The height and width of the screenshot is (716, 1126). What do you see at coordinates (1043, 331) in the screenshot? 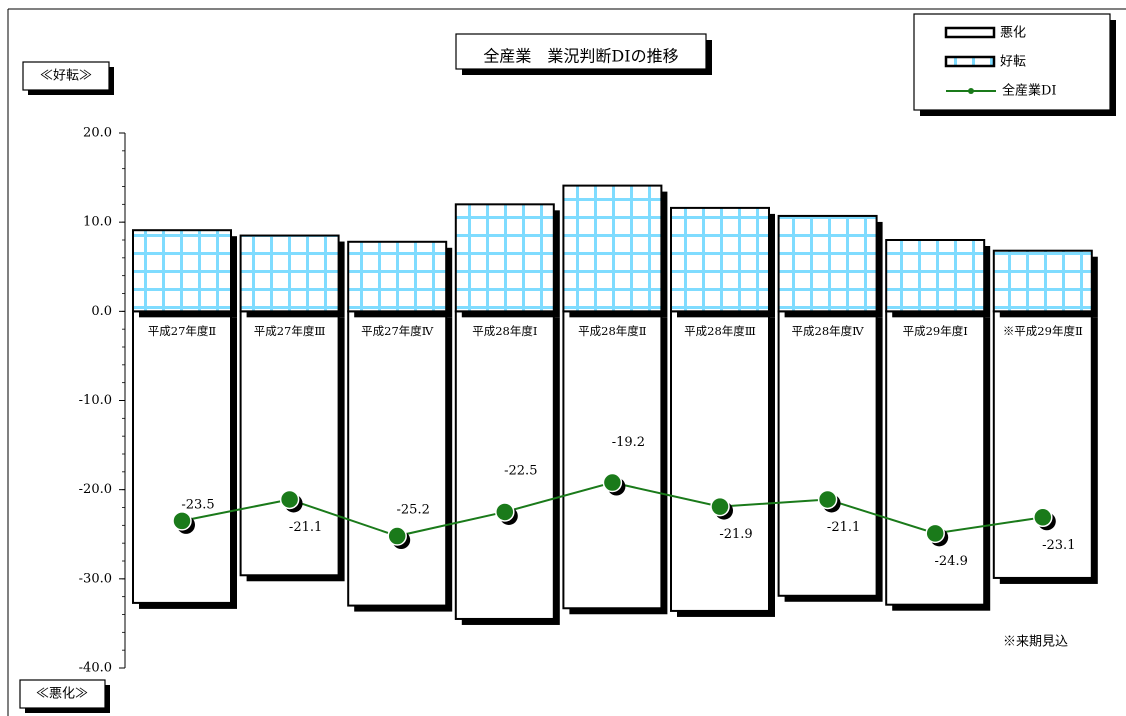
I see `category-label: ※平成29年度Ⅱ` at bounding box center [1043, 331].